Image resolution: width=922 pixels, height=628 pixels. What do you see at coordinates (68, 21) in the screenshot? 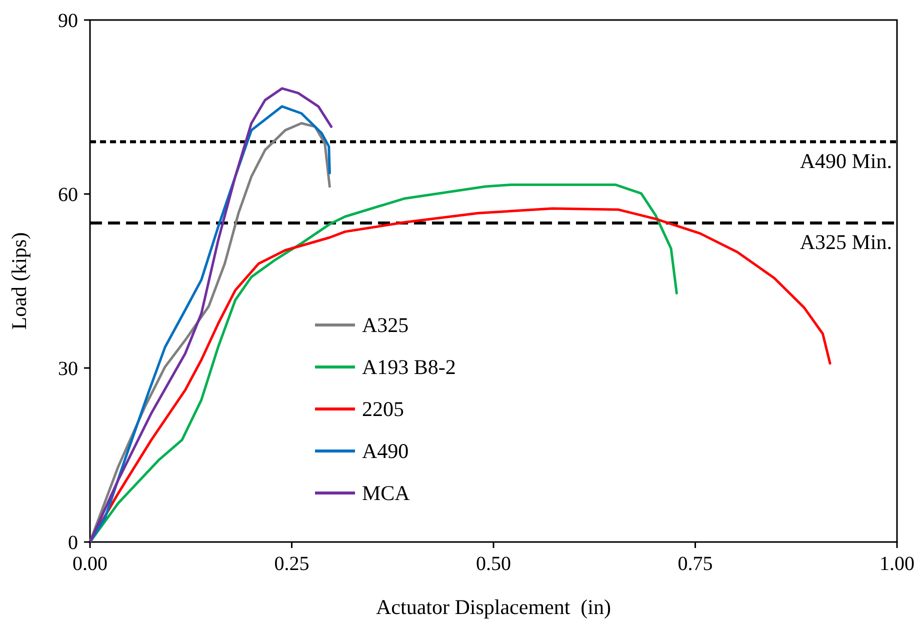
I see `y-tick-label: 90` at bounding box center [68, 21].